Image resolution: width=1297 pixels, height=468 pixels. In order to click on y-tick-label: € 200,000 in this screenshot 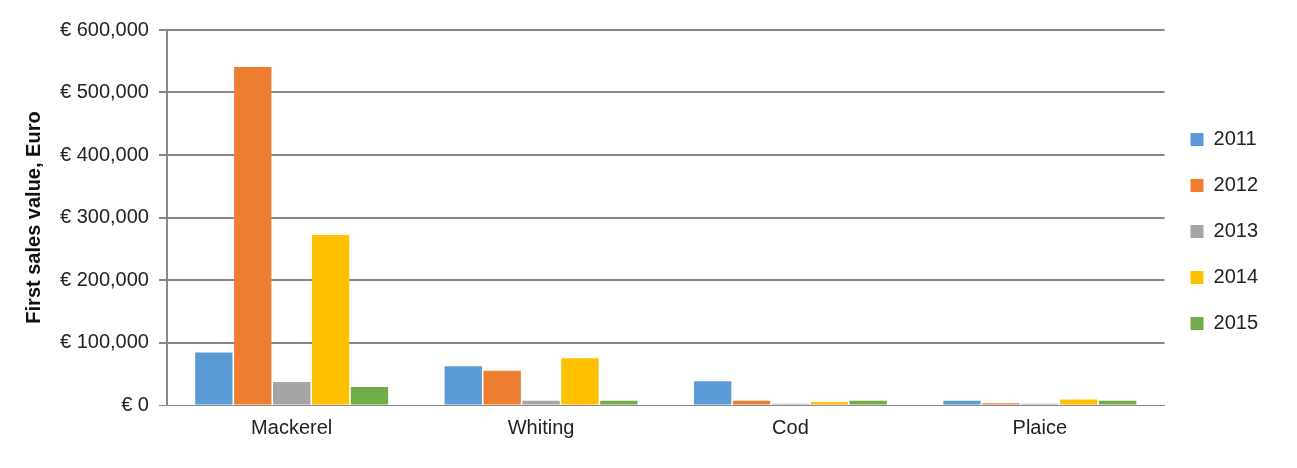, I will do `click(104, 278)`.